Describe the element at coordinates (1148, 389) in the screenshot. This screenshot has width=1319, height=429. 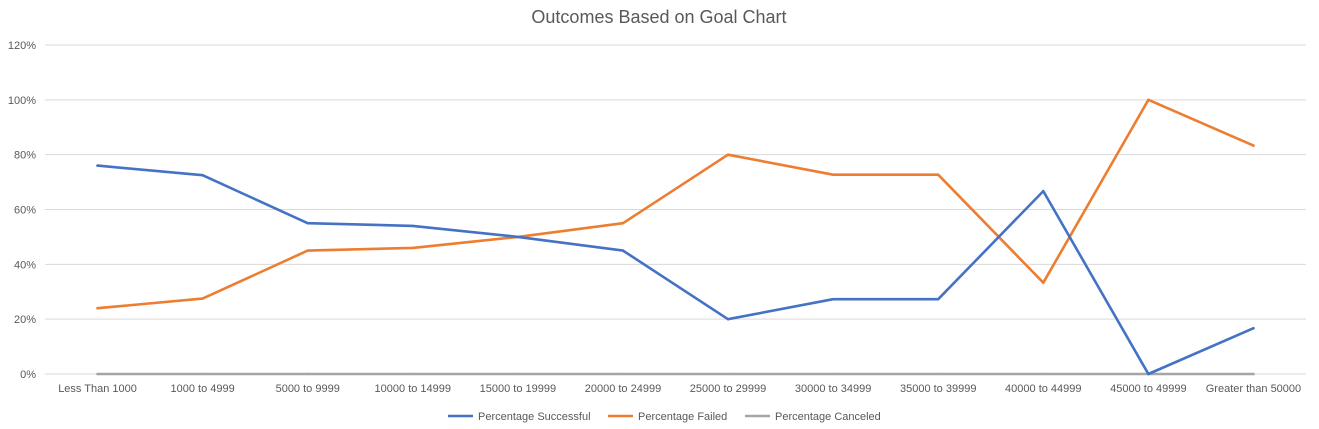
I see `x-tick-label: 45000 to 49999` at that location.